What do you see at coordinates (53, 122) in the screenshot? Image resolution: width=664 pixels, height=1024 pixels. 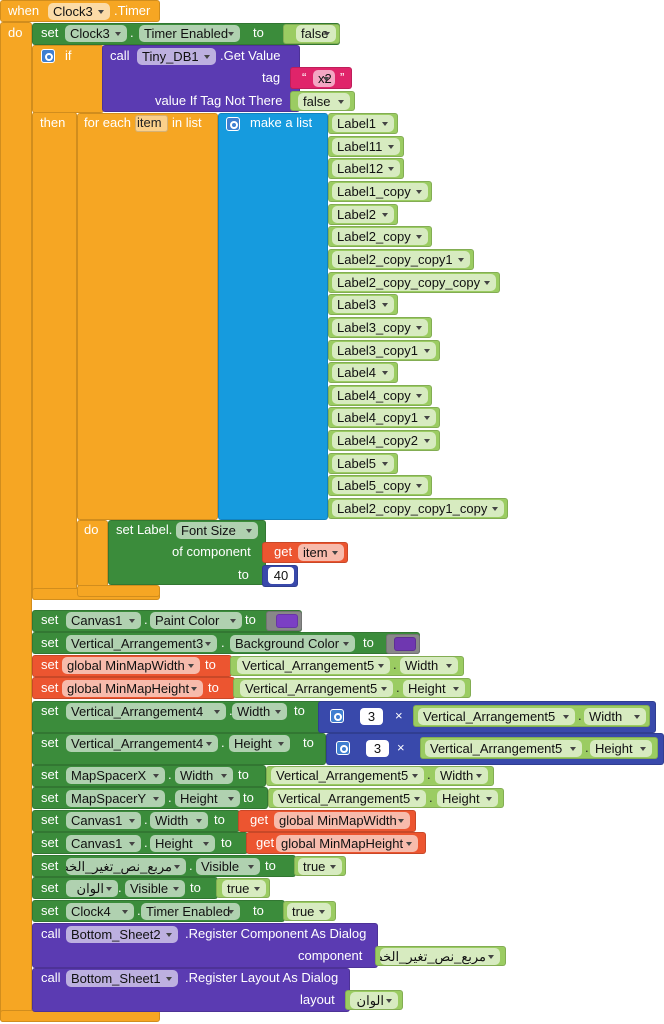 I see `block-label: then` at bounding box center [53, 122].